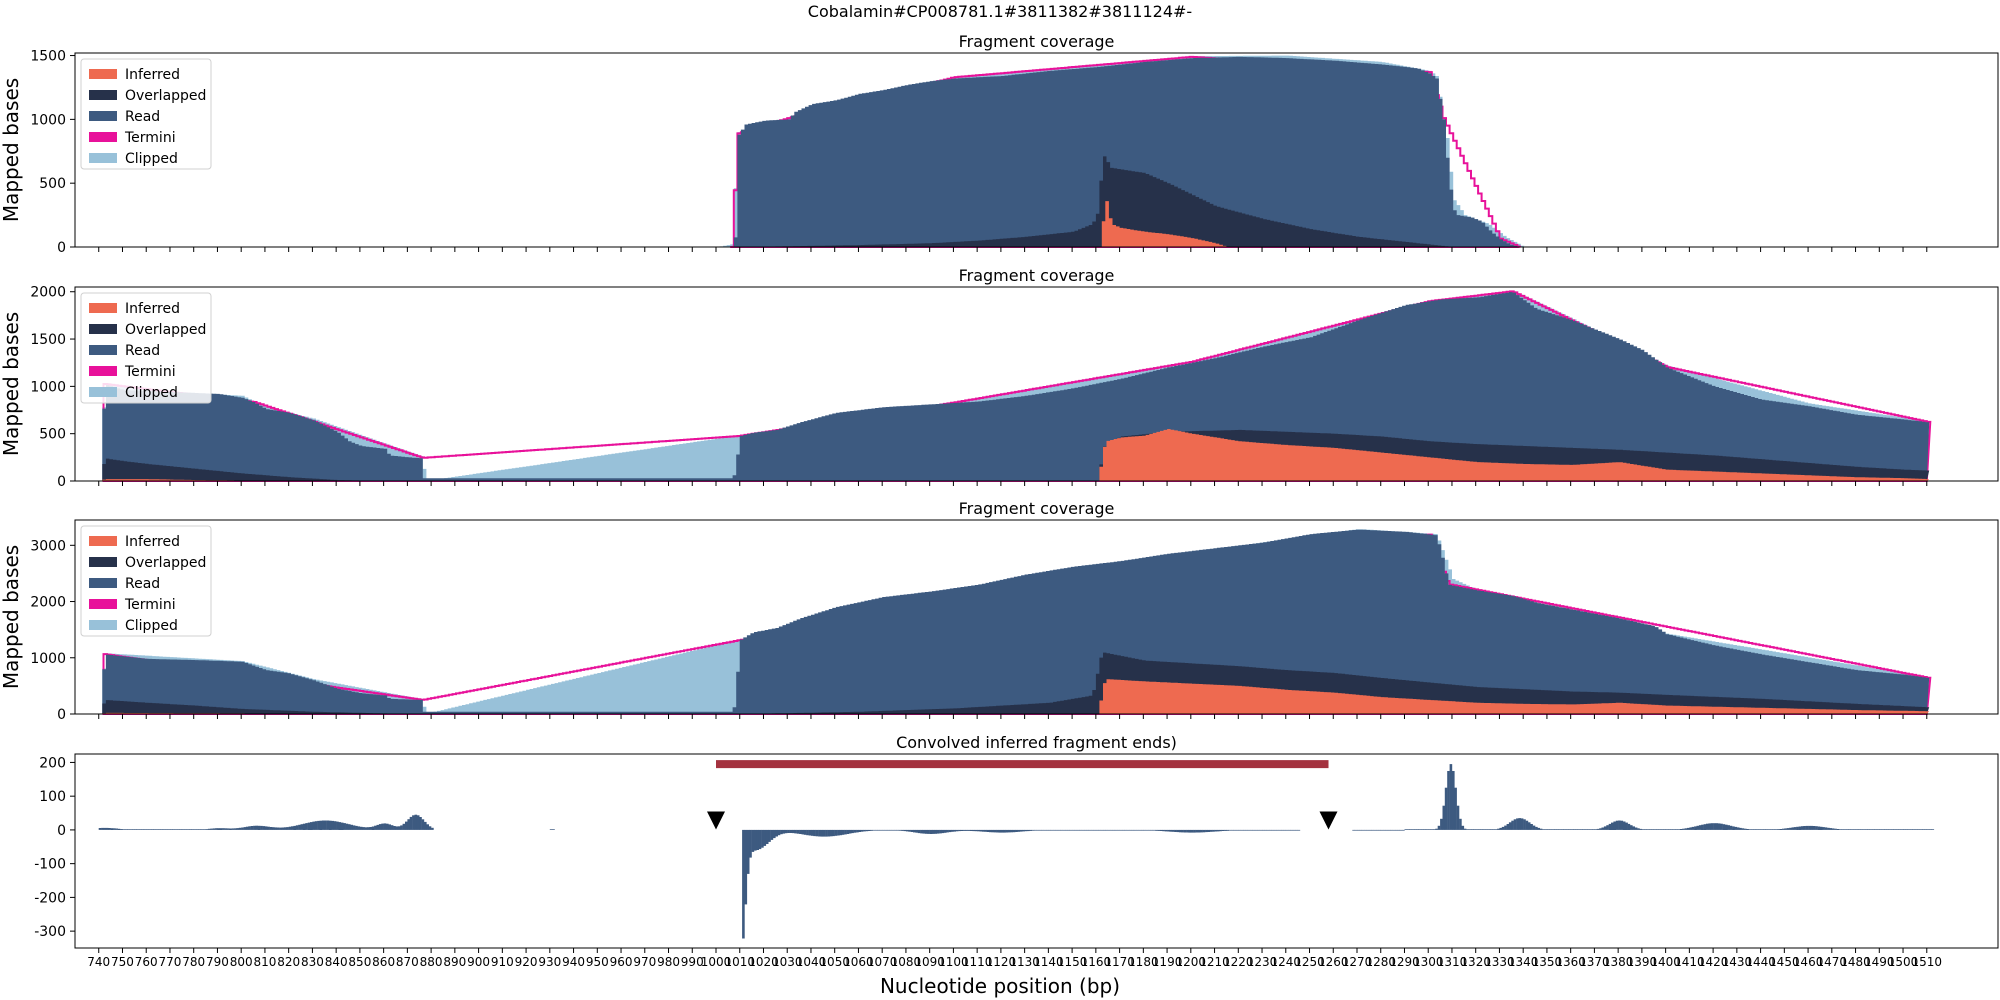 This screenshot has height=1000, width=2000. Describe the element at coordinates (151, 393) in the screenshot. I see `legend-label-clipped: Clipped` at that location.